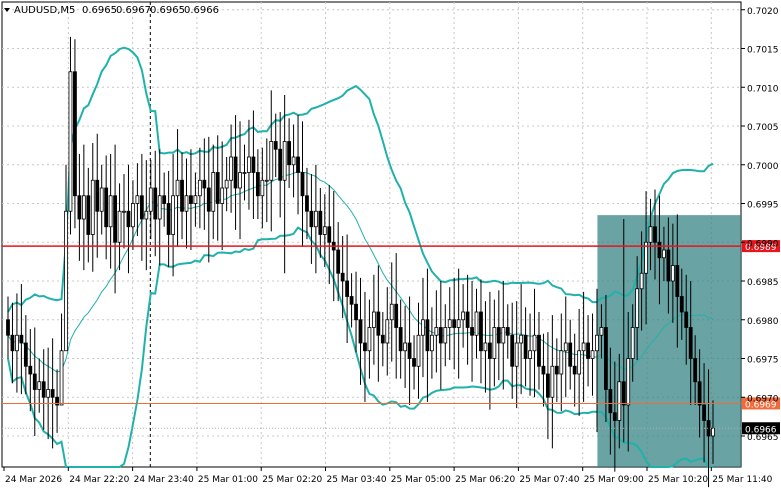 The height and width of the screenshot is (489, 781). What do you see at coordinates (99, 480) in the screenshot?
I see `x-tick-label: 24 Mar 22:20` at bounding box center [99, 480].